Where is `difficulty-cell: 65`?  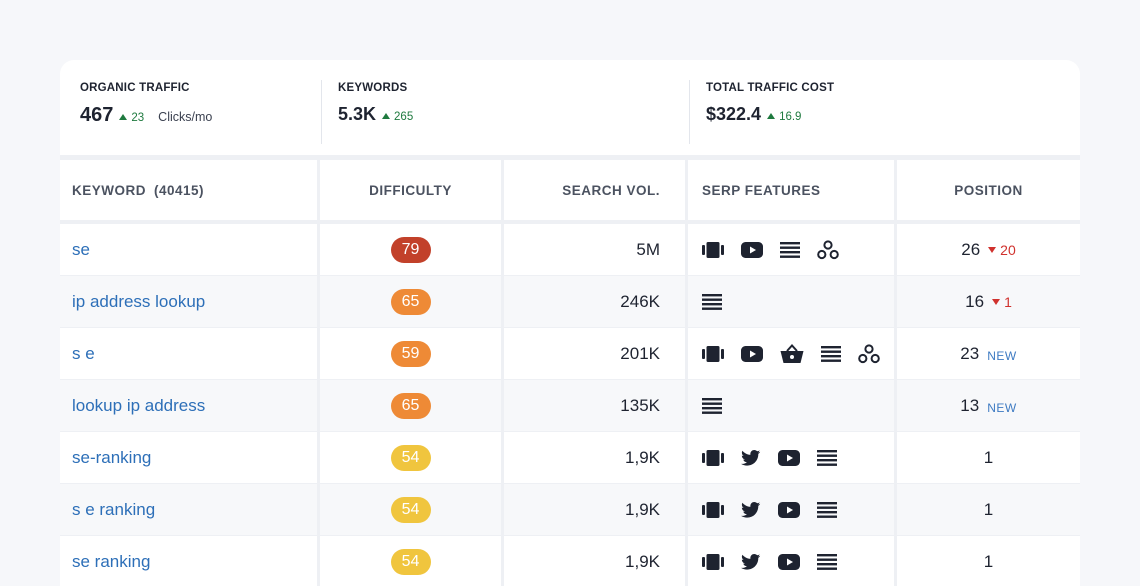
difficulty-cell: 65 is located at coordinates (412, 301).